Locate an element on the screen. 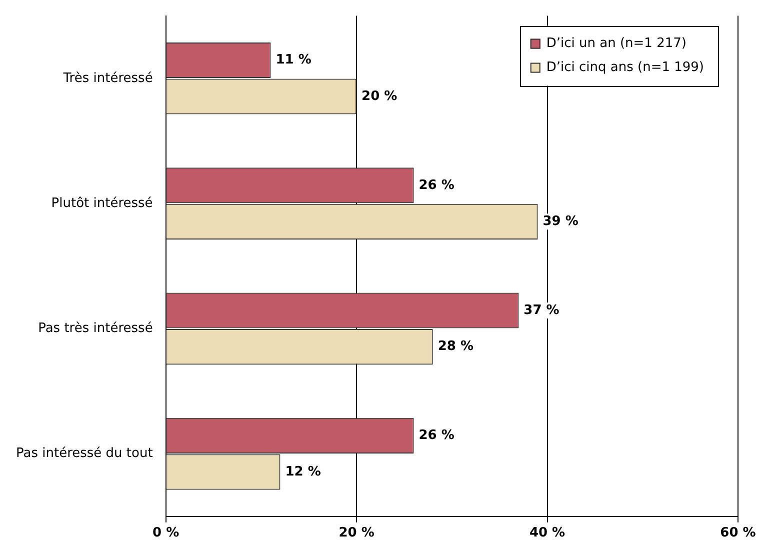 This screenshot has width=760, height=552. x-tick-label: 60 % is located at coordinates (738, 533).